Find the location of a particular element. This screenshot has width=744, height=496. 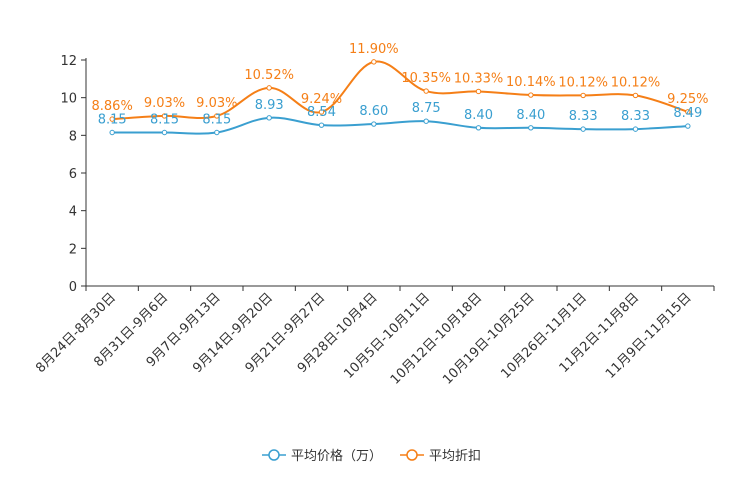

data-label-discount: 11.90% is located at coordinates (374, 49).